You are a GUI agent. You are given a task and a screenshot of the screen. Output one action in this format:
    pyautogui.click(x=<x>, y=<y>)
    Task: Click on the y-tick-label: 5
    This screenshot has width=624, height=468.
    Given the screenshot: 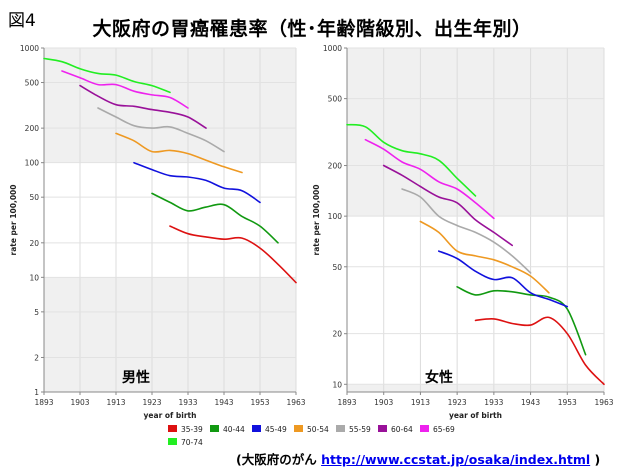 What is the action you would take?
    pyautogui.click(x=36, y=312)
    